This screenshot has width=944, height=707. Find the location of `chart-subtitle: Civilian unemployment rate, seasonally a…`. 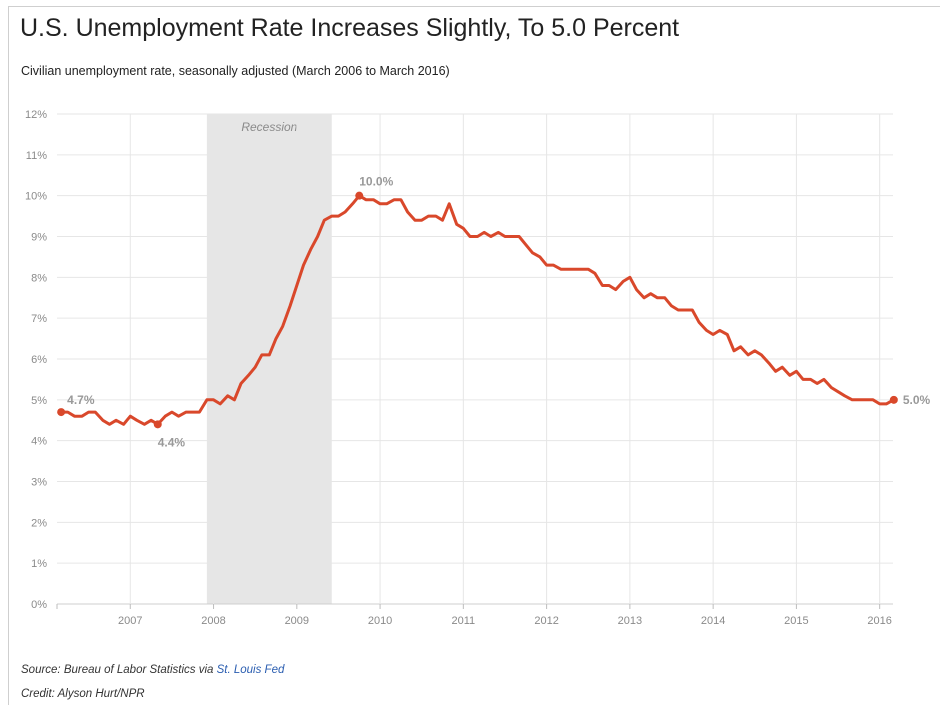

chart-subtitle: Civilian unemployment rate, seasonally a… is located at coordinates (235, 71).